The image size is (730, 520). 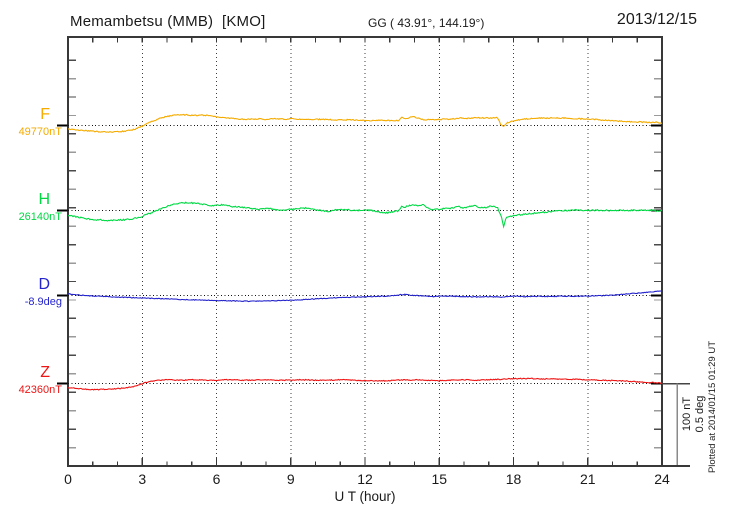 What do you see at coordinates (40, 216) in the screenshot?
I see `series-base-value-H: 26140nT` at bounding box center [40, 216].